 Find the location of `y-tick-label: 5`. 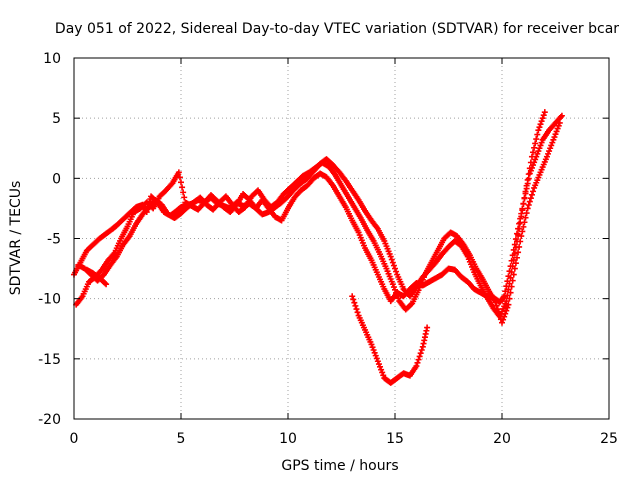

y-tick-label: 5 is located at coordinates (56, 119).